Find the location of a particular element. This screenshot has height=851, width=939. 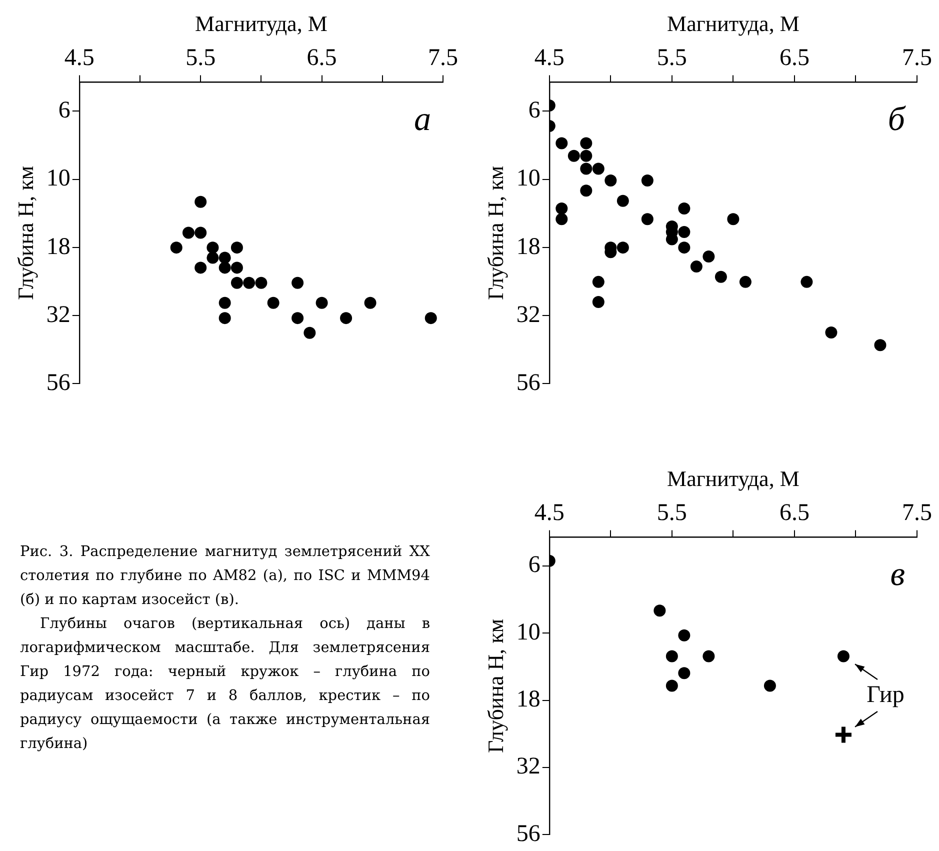

text: Рис. 3. Распределение магнитуд землетрясений XX столетия по глубине по AM82 (а), по ISC и MMM94 (б) и по картам изосейст (в). is located at coordinates (225, 576).